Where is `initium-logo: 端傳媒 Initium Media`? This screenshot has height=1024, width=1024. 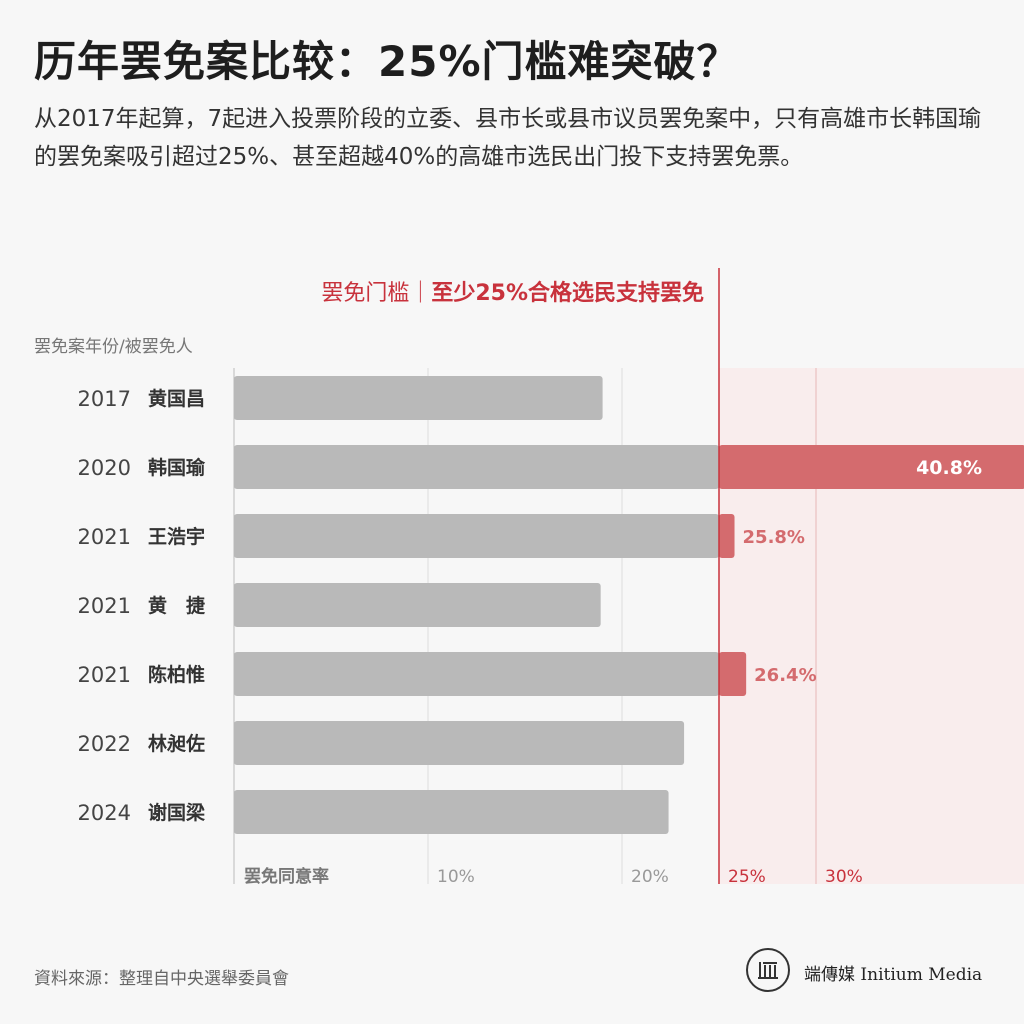 initium-logo: 端傳媒 Initium Media is located at coordinates (876, 972).